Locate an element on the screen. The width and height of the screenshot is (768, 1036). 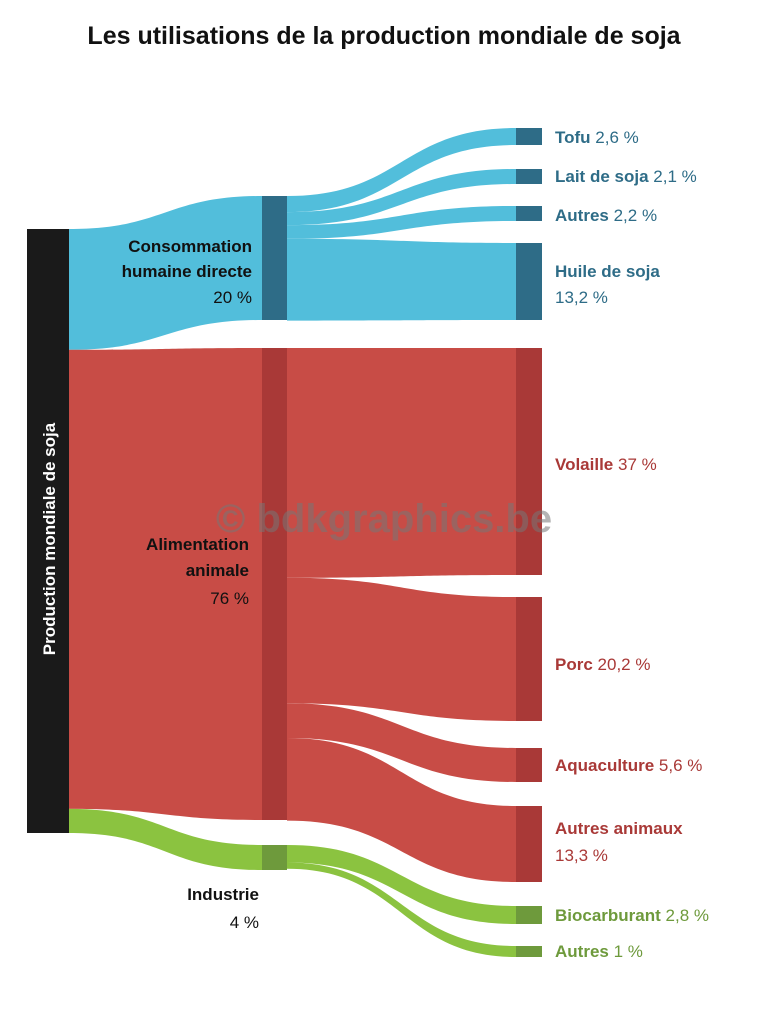
target-name-tofu: Tofu is located at coordinates (573, 137).